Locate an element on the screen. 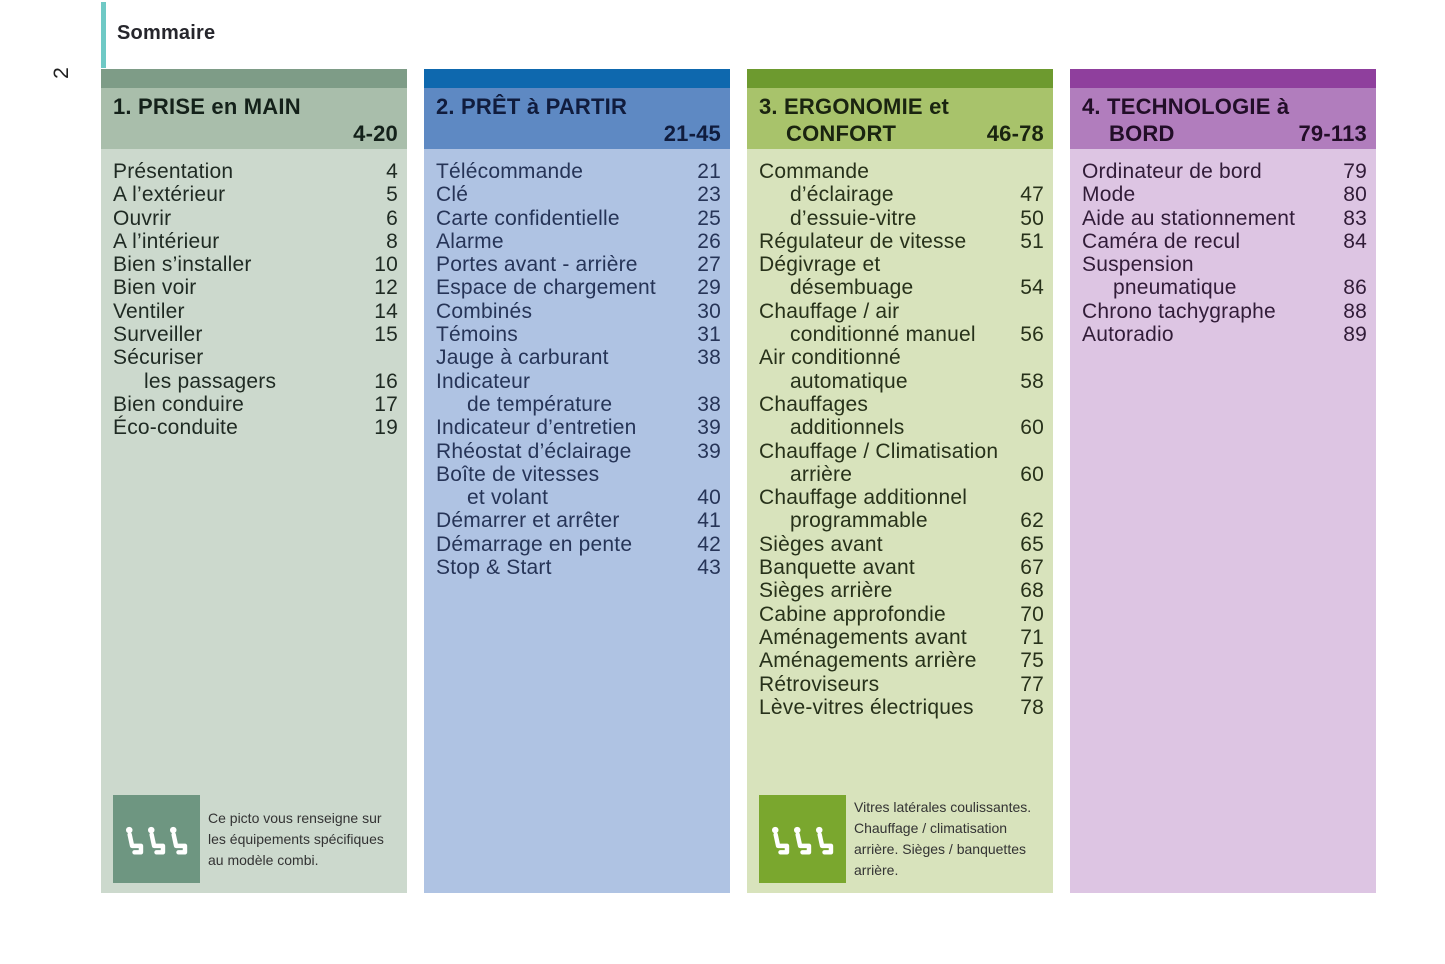 This screenshot has width=1445, height=964. toc-item: Bien conduire 17 is located at coordinates (255, 404).